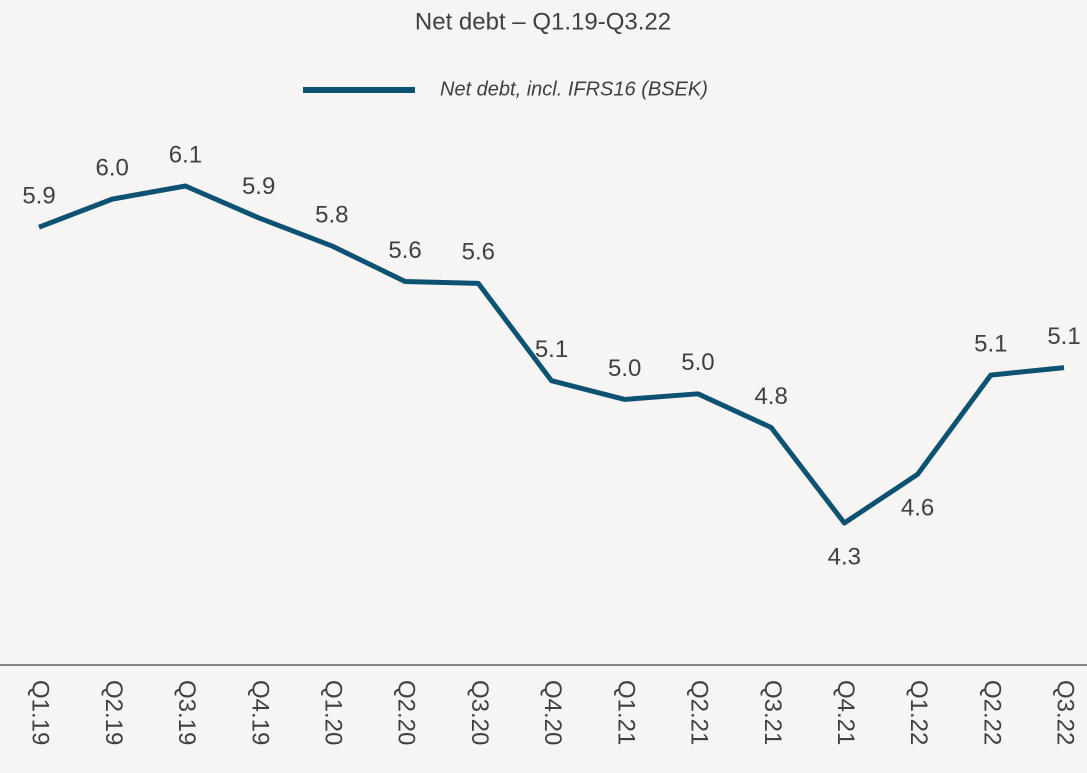 The image size is (1087, 773). I want to click on data-label: 6.1, so click(185, 154).